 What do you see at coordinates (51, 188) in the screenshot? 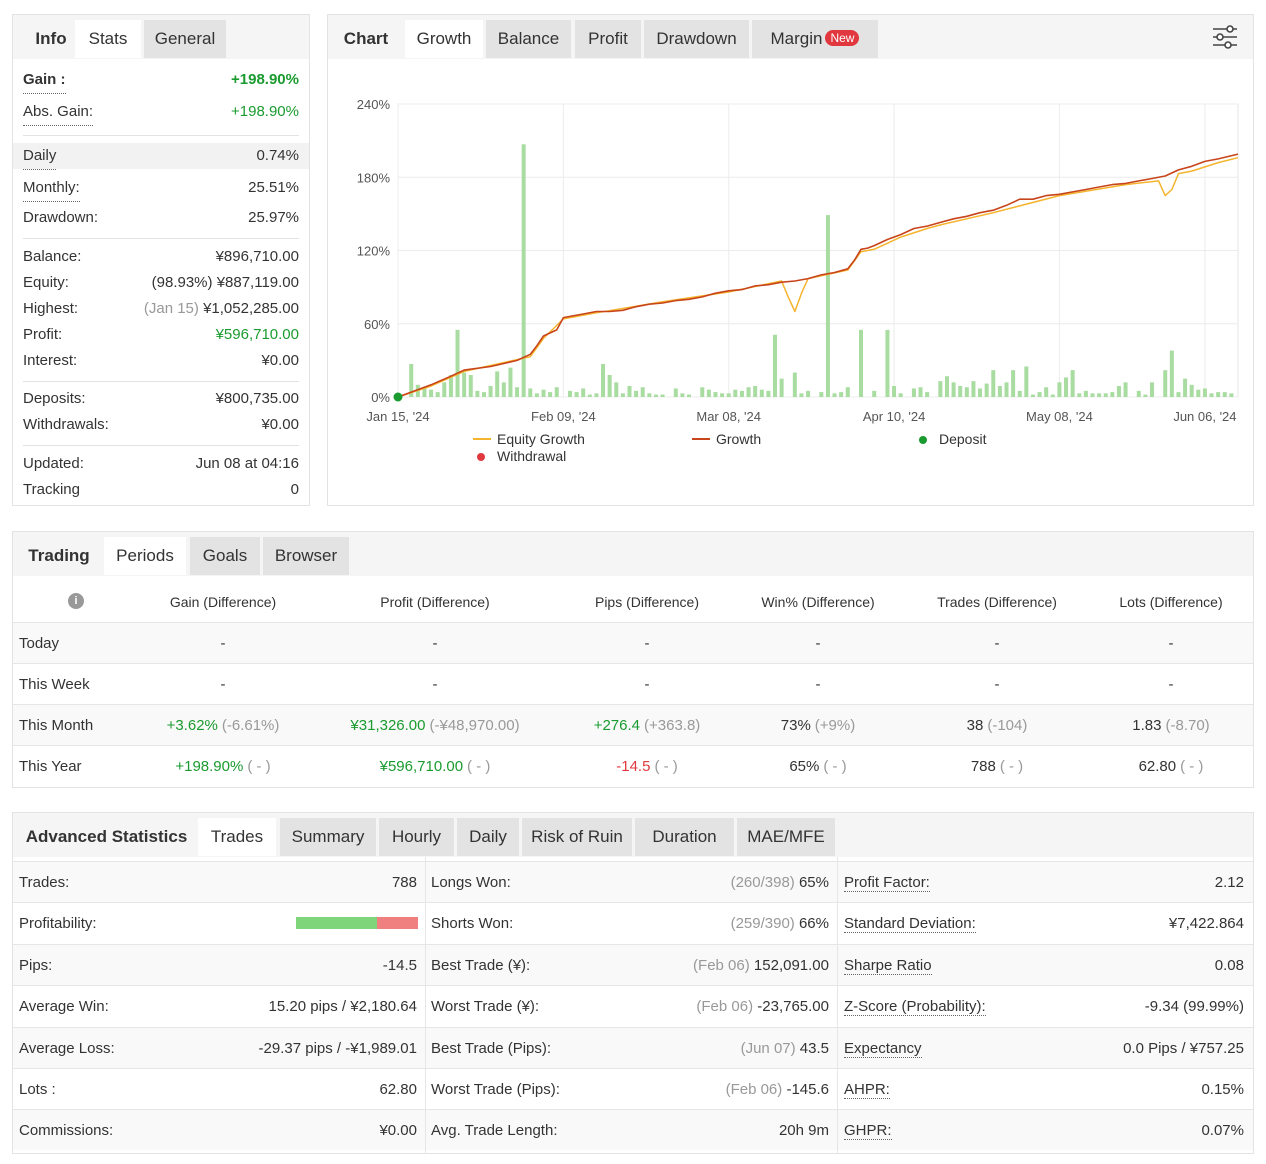
I see `monthly-label: Monthly:` at bounding box center [51, 188].